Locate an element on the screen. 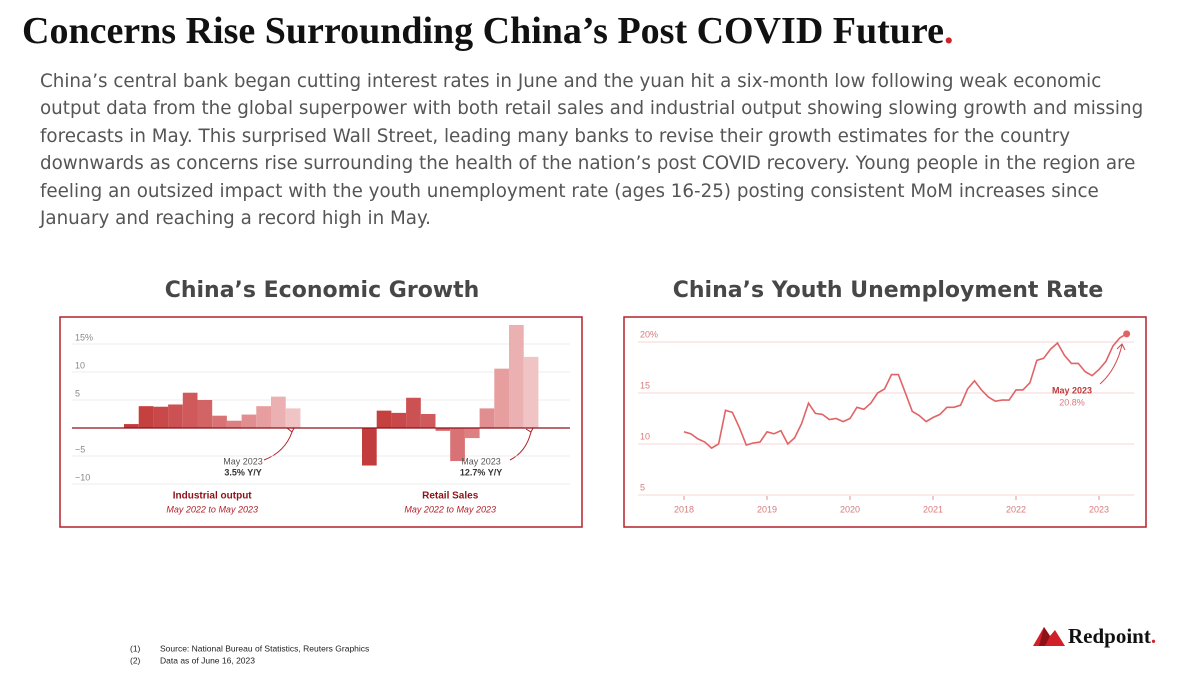 Image resolution: width=1199 pixels, height=676 pixels. logo-mark: . is located at coordinates (1153, 636).